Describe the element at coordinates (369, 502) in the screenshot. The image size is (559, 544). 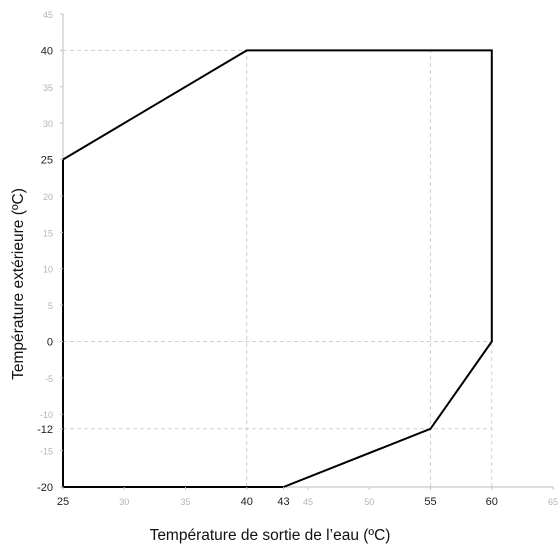
I see `x-tick-label-50-minor: 50` at that location.